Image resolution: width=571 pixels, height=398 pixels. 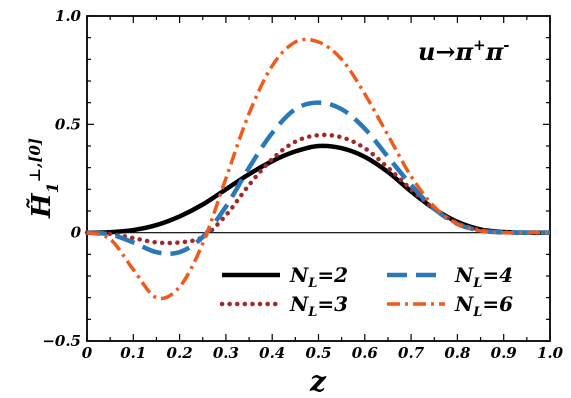 I want to click on y-label-sup: ⊥,[0], so click(x=35, y=160).